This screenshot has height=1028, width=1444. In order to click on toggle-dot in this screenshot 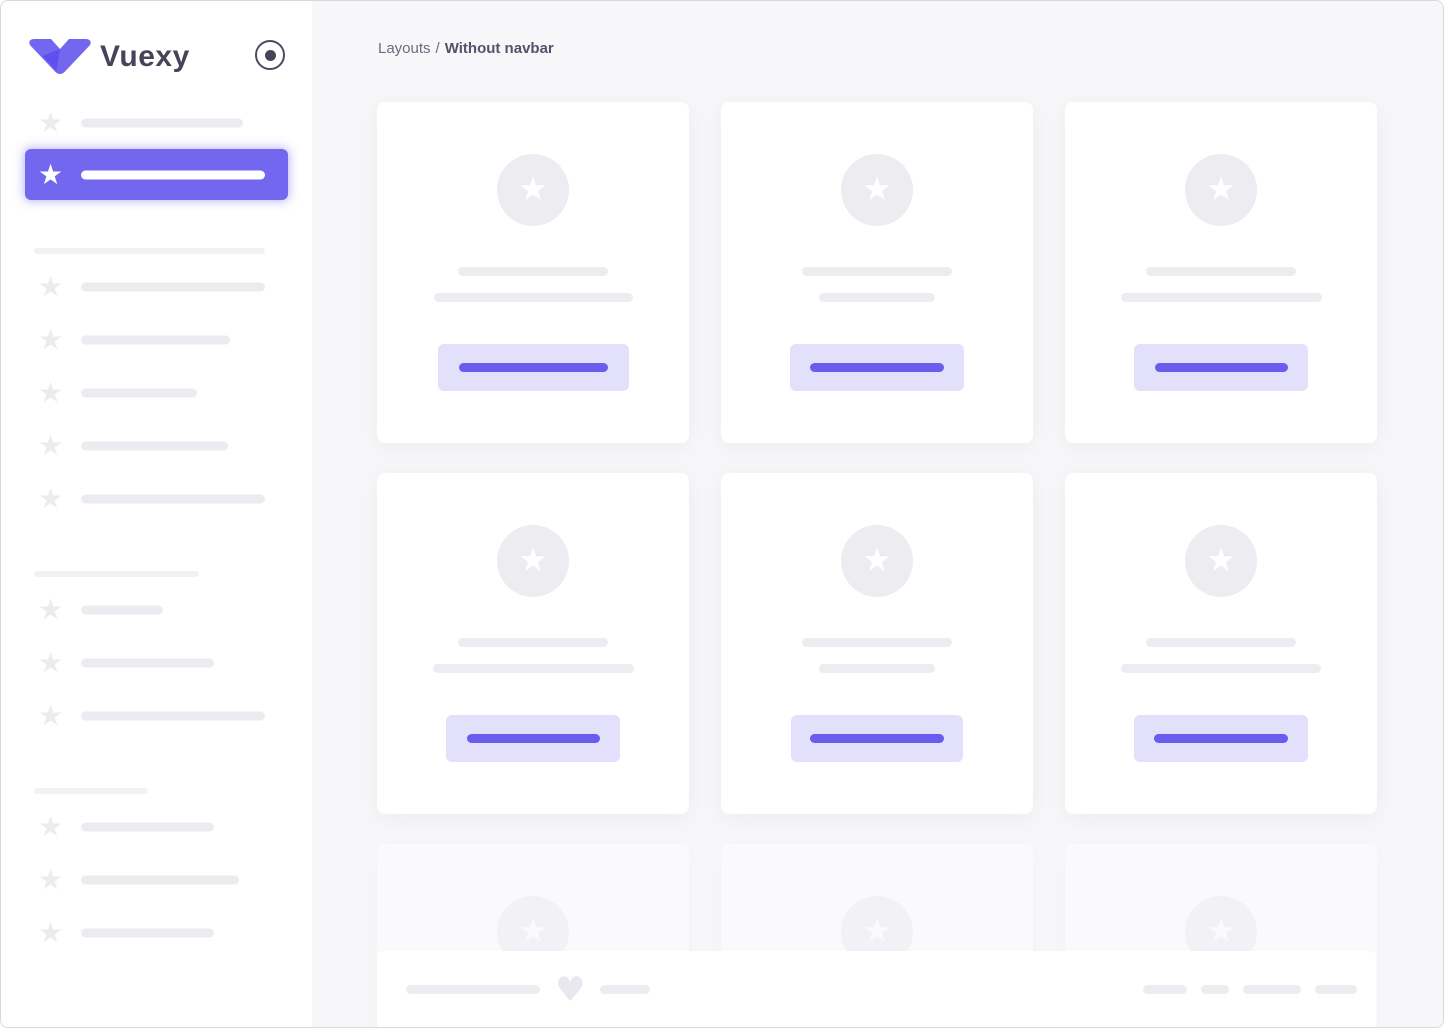, I will do `click(270, 55)`.